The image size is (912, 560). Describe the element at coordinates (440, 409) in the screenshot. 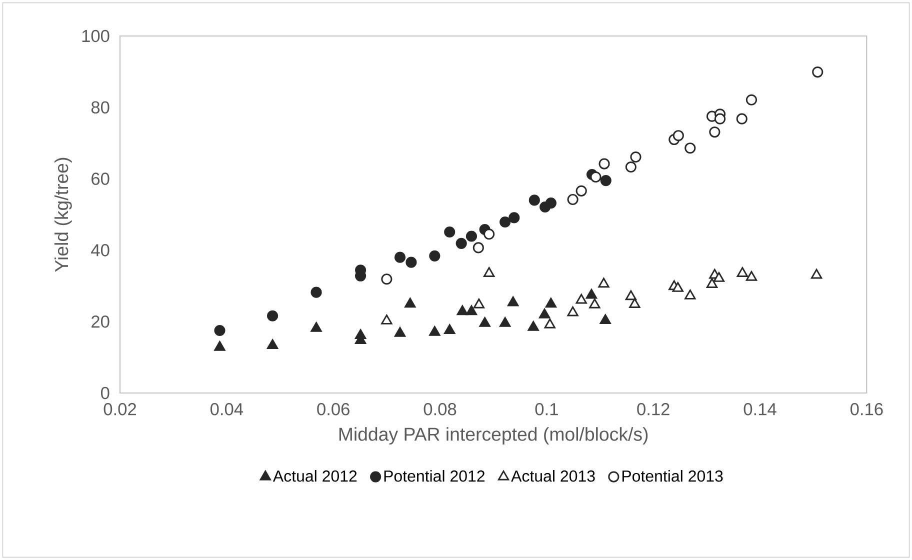

I see `x-tick-label: 0.08` at that location.